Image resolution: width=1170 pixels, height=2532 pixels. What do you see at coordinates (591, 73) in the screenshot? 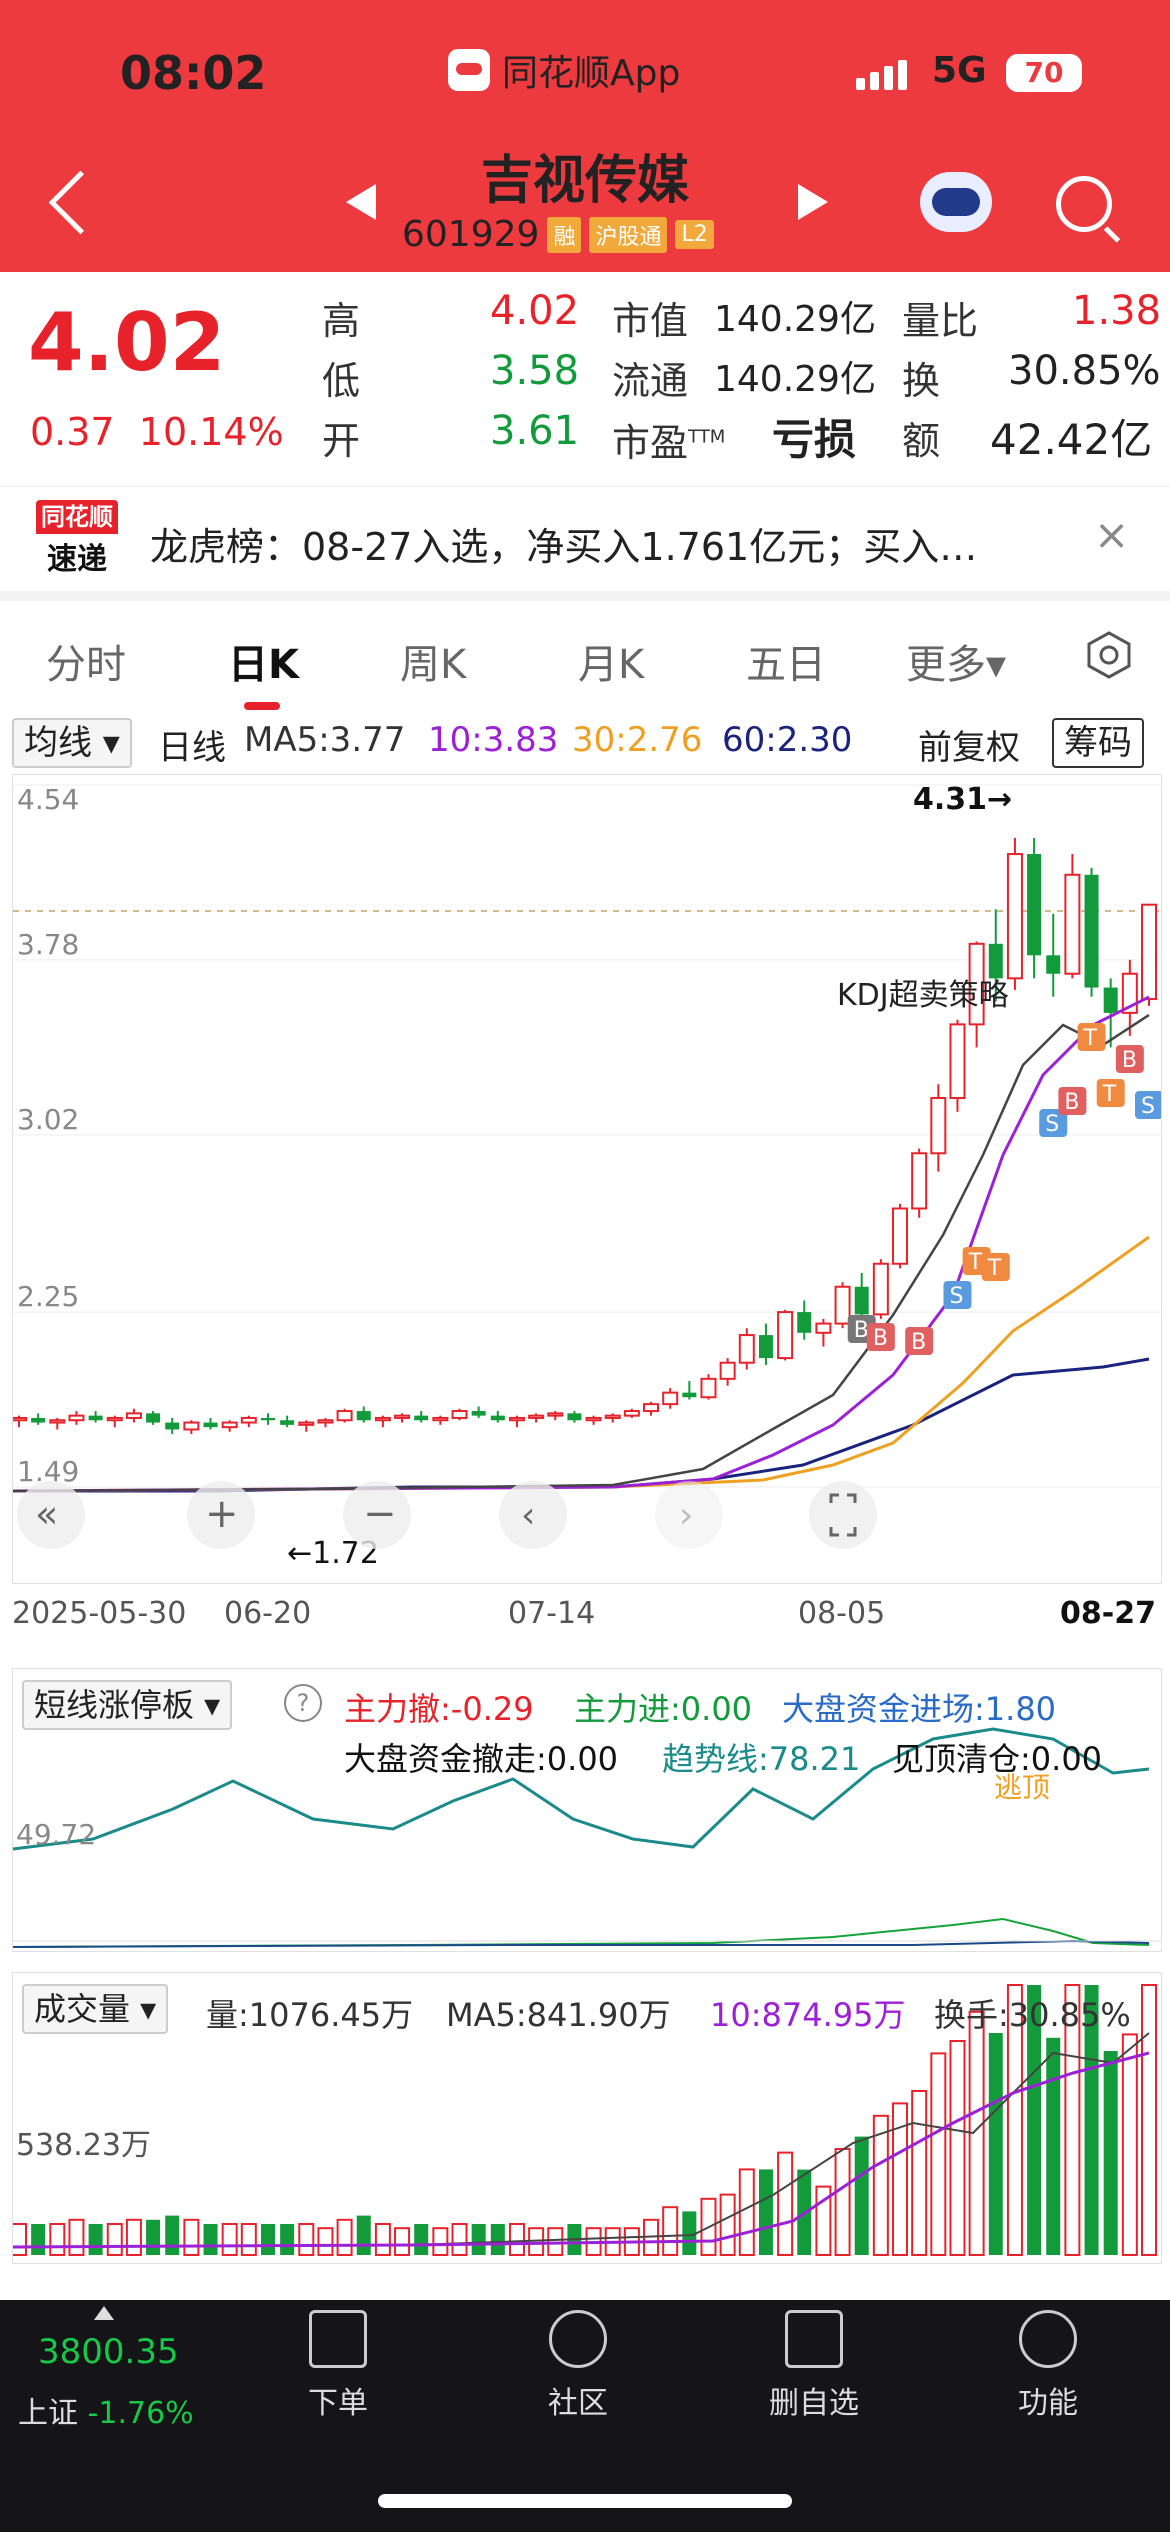
I see `app-name: 同花顺App` at bounding box center [591, 73].